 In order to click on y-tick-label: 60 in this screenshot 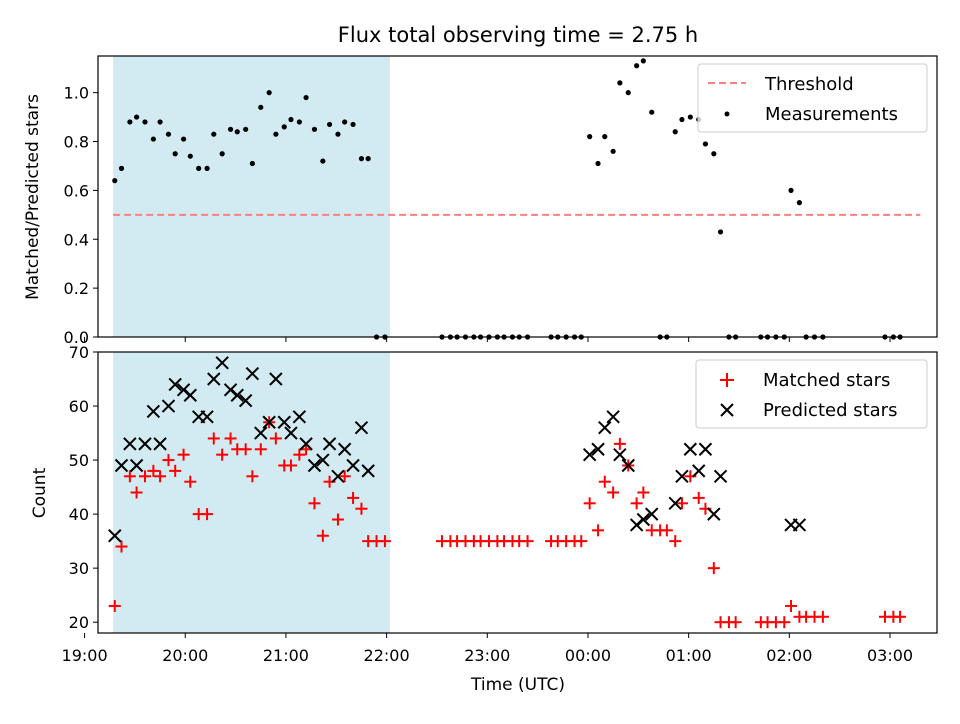, I will do `click(79, 406)`.